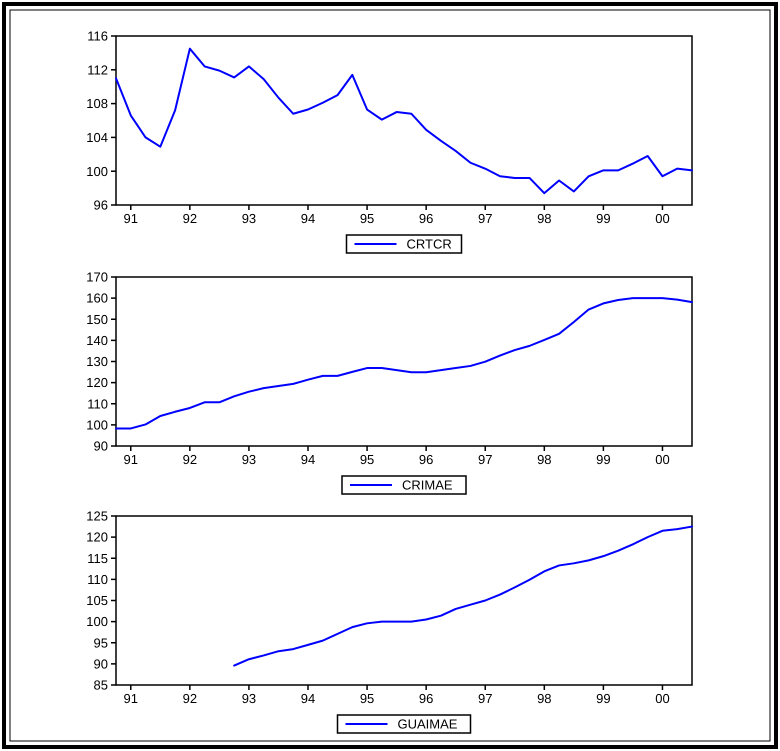 The width and height of the screenshot is (780, 751). Describe the element at coordinates (101, 205) in the screenshot. I see `y-tick-label: 96` at that location.